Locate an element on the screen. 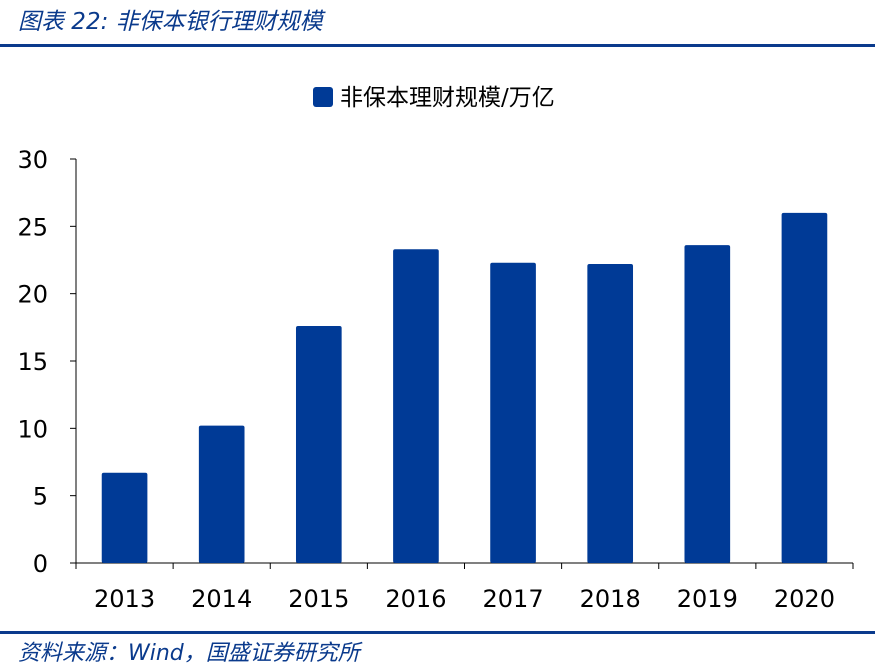 The image size is (875, 668). bar-2020 is located at coordinates (804, 387).